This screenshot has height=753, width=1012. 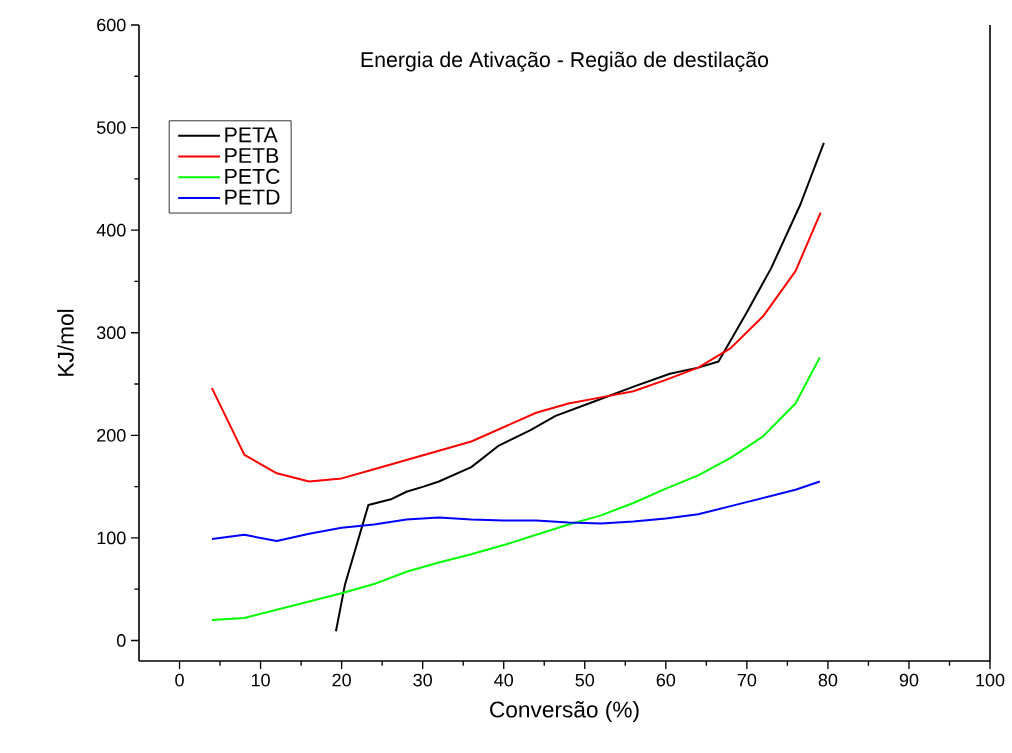 I want to click on legend-label: PETD, so click(x=252, y=197).